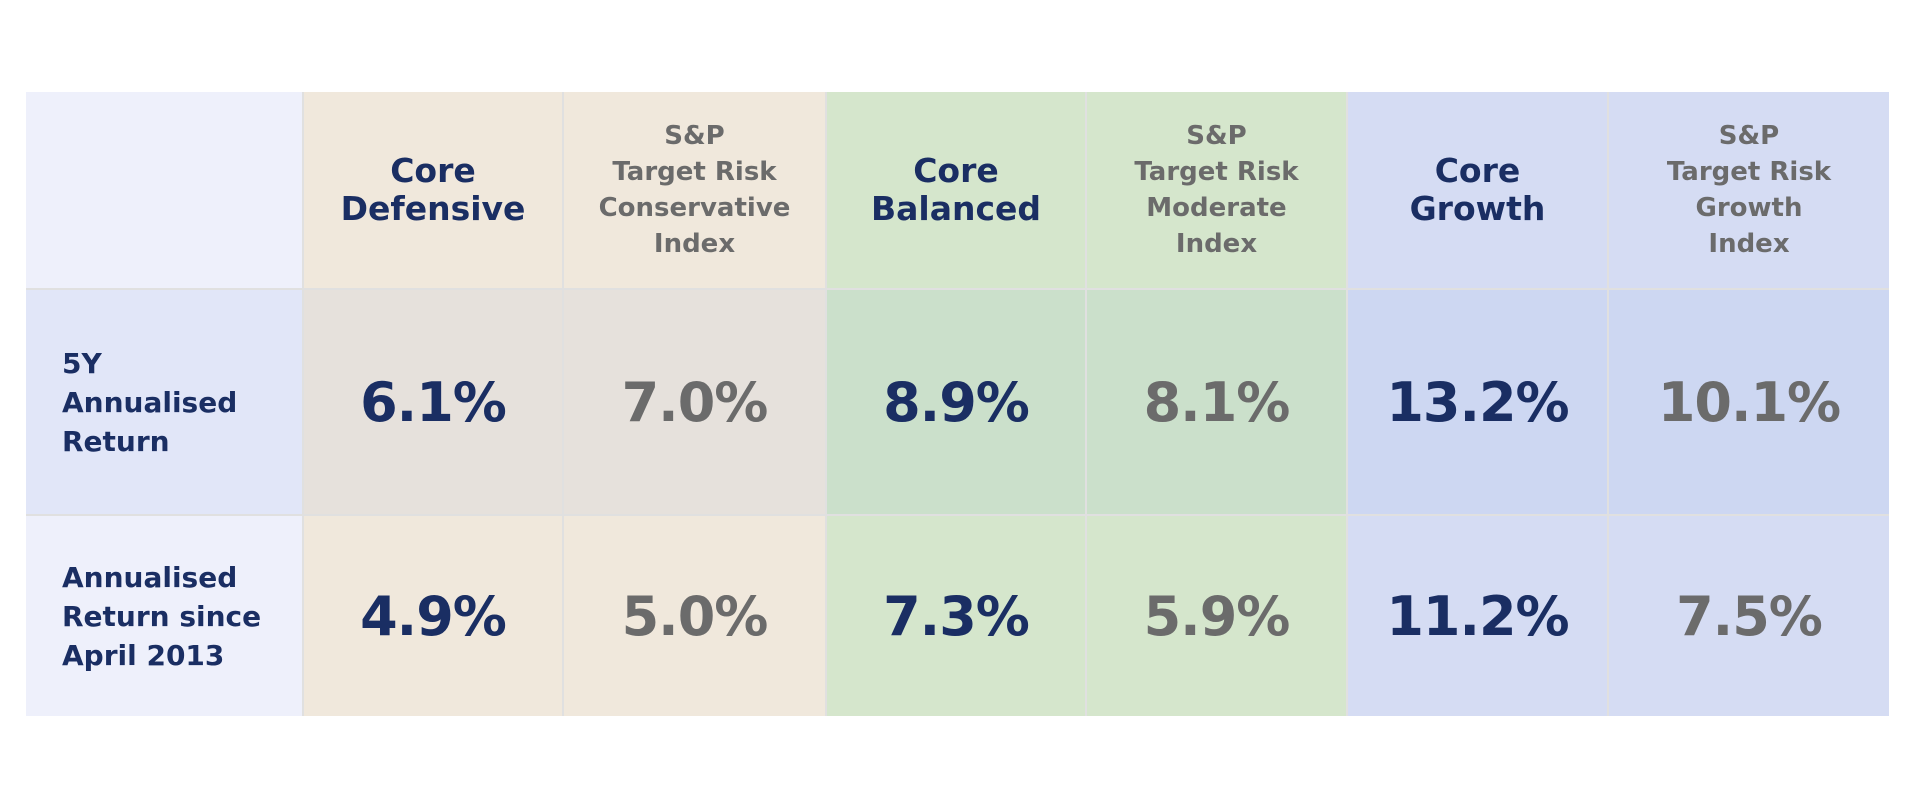 The width and height of the screenshot is (1920, 794). I want to click on return-value: 8.1%, so click(1217, 403).